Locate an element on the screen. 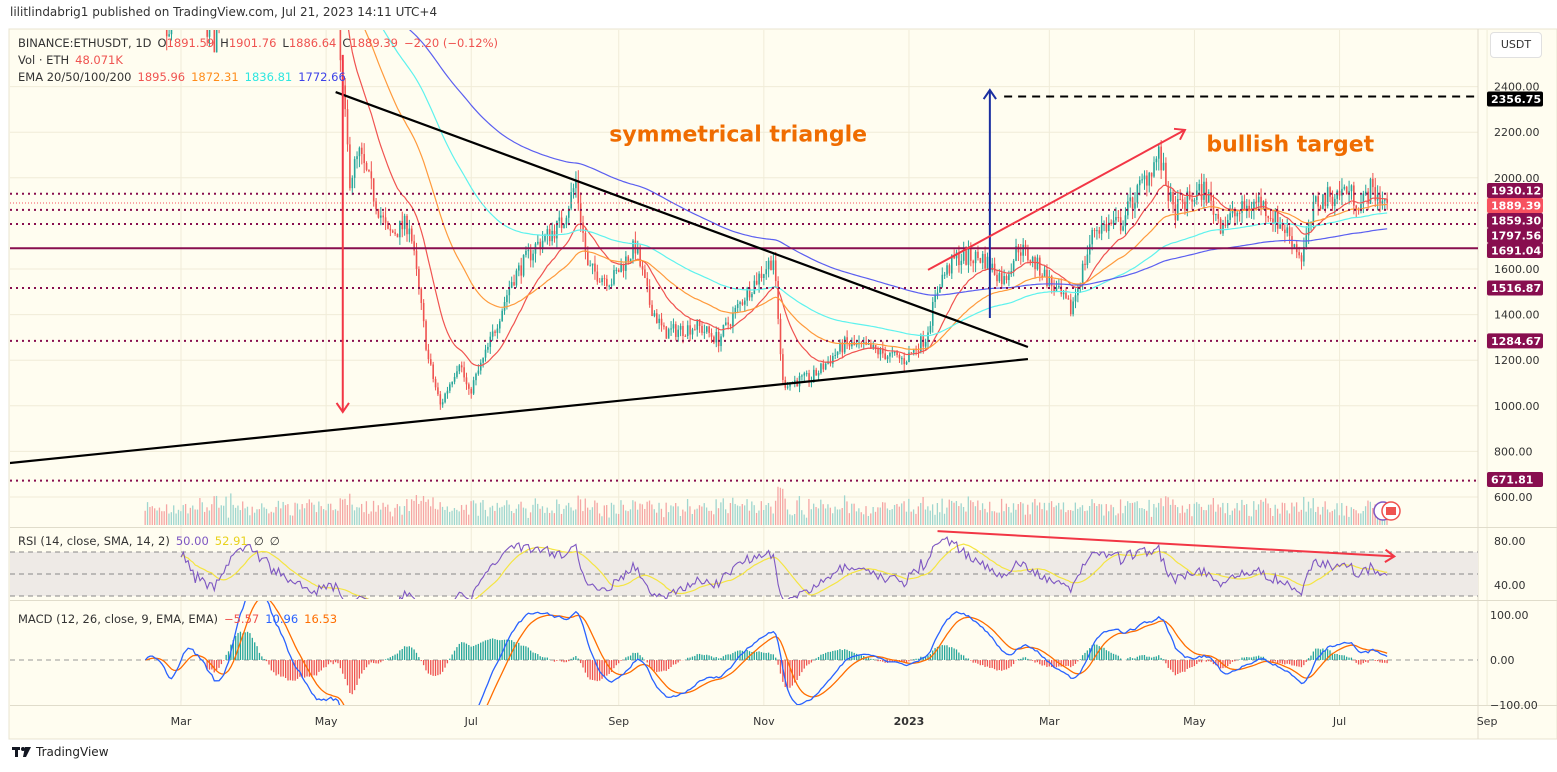 The height and width of the screenshot is (772, 1557). rsi-divergence-arrow is located at coordinates (1166, 544).